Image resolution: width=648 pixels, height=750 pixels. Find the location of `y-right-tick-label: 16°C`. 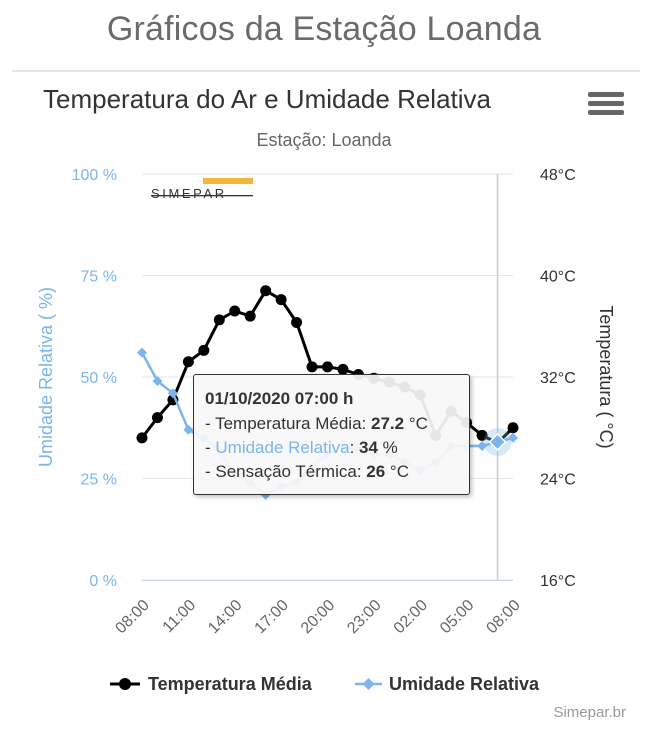

y-right-tick-label: 16°C is located at coordinates (558, 581).